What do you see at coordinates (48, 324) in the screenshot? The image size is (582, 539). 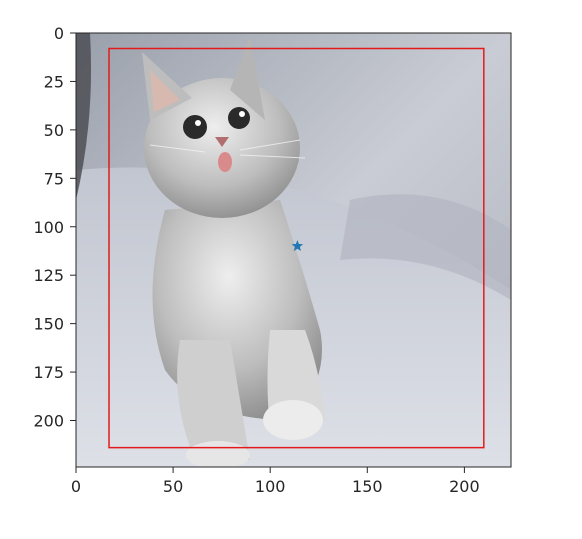 I see `y-tick-label: 150` at bounding box center [48, 324].